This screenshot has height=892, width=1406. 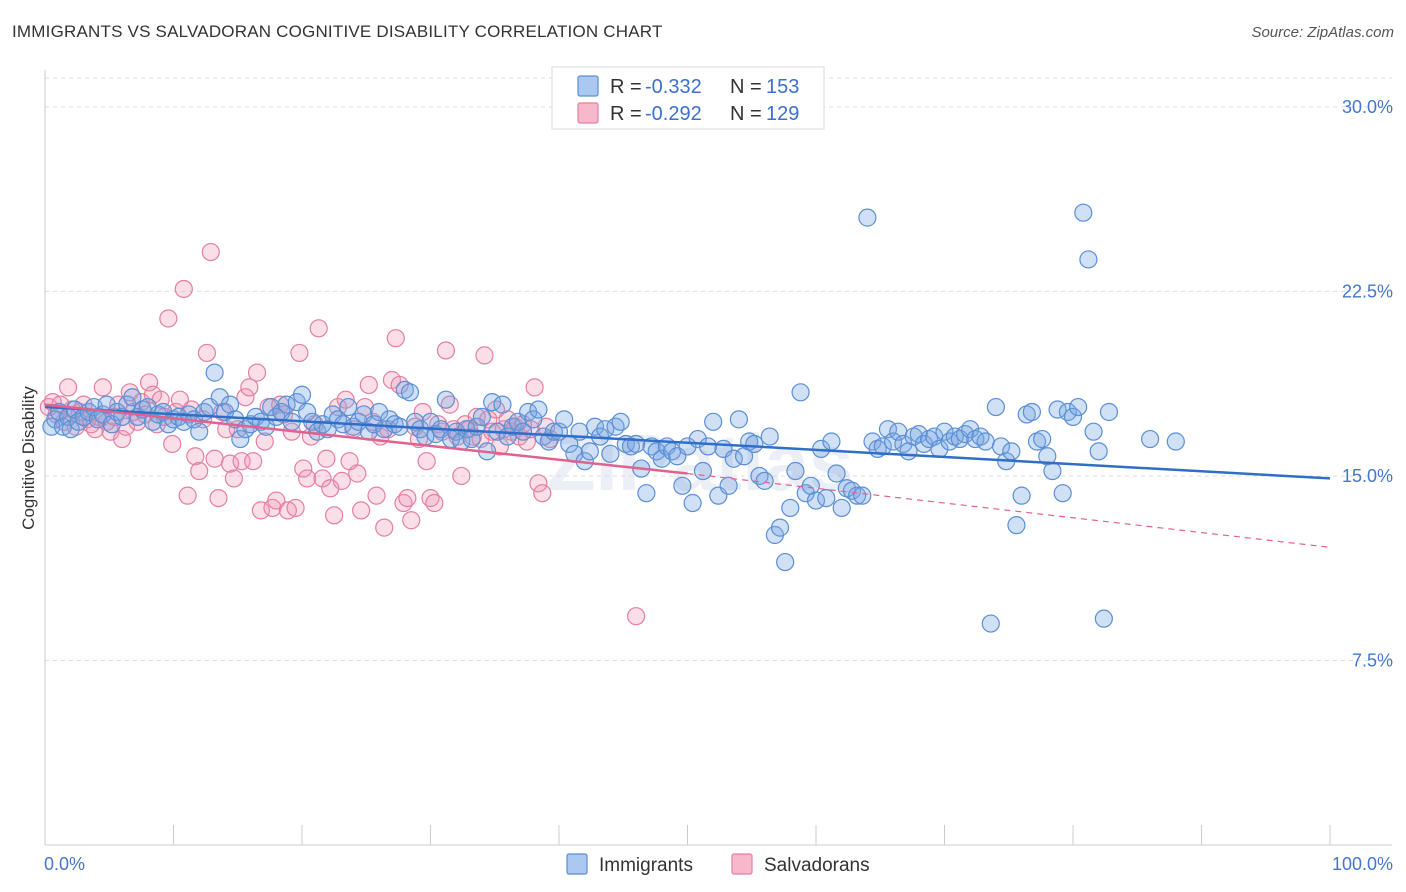 What do you see at coordinates (1362, 864) in the screenshot?
I see `x-tick-label-1: 100.0%` at bounding box center [1362, 864].